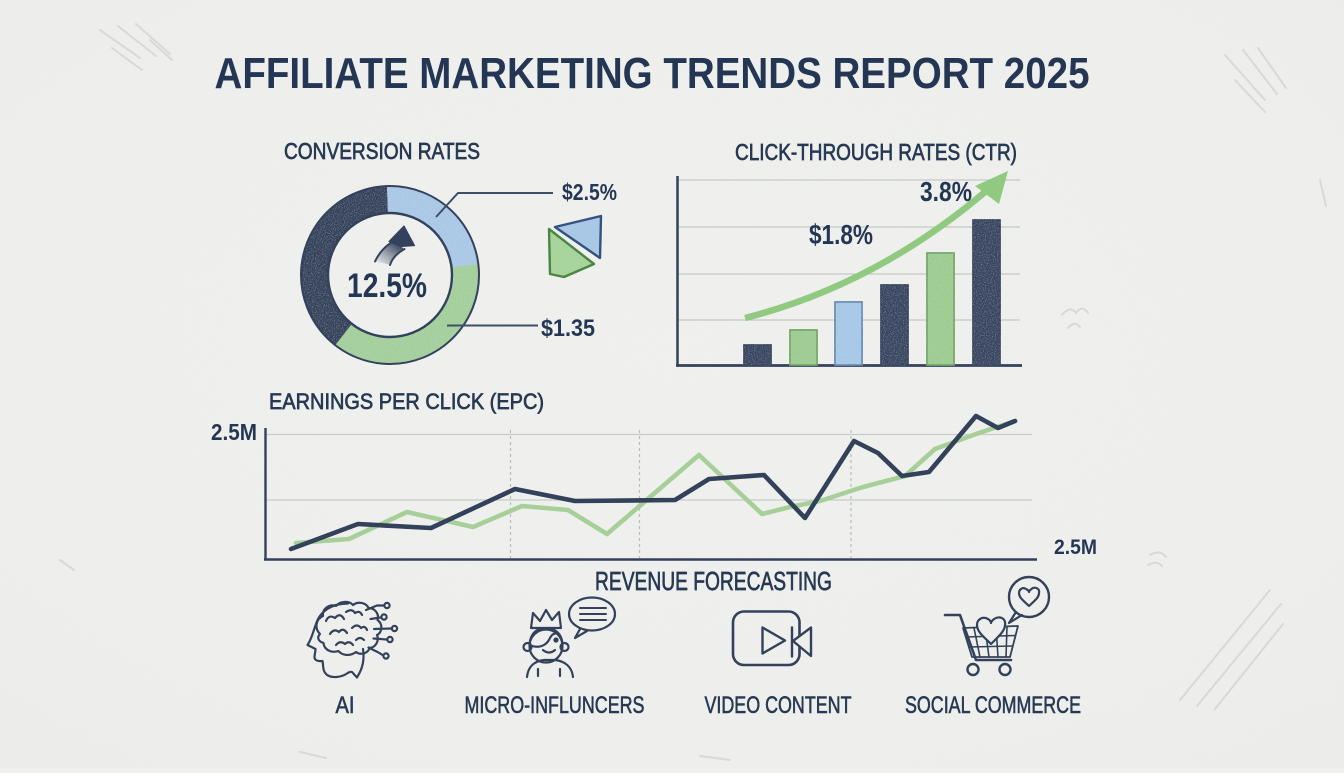 This screenshot has width=1344, height=773. What do you see at coordinates (589, 192) in the screenshot?
I see `svg-text: $2.5%` at bounding box center [589, 192].